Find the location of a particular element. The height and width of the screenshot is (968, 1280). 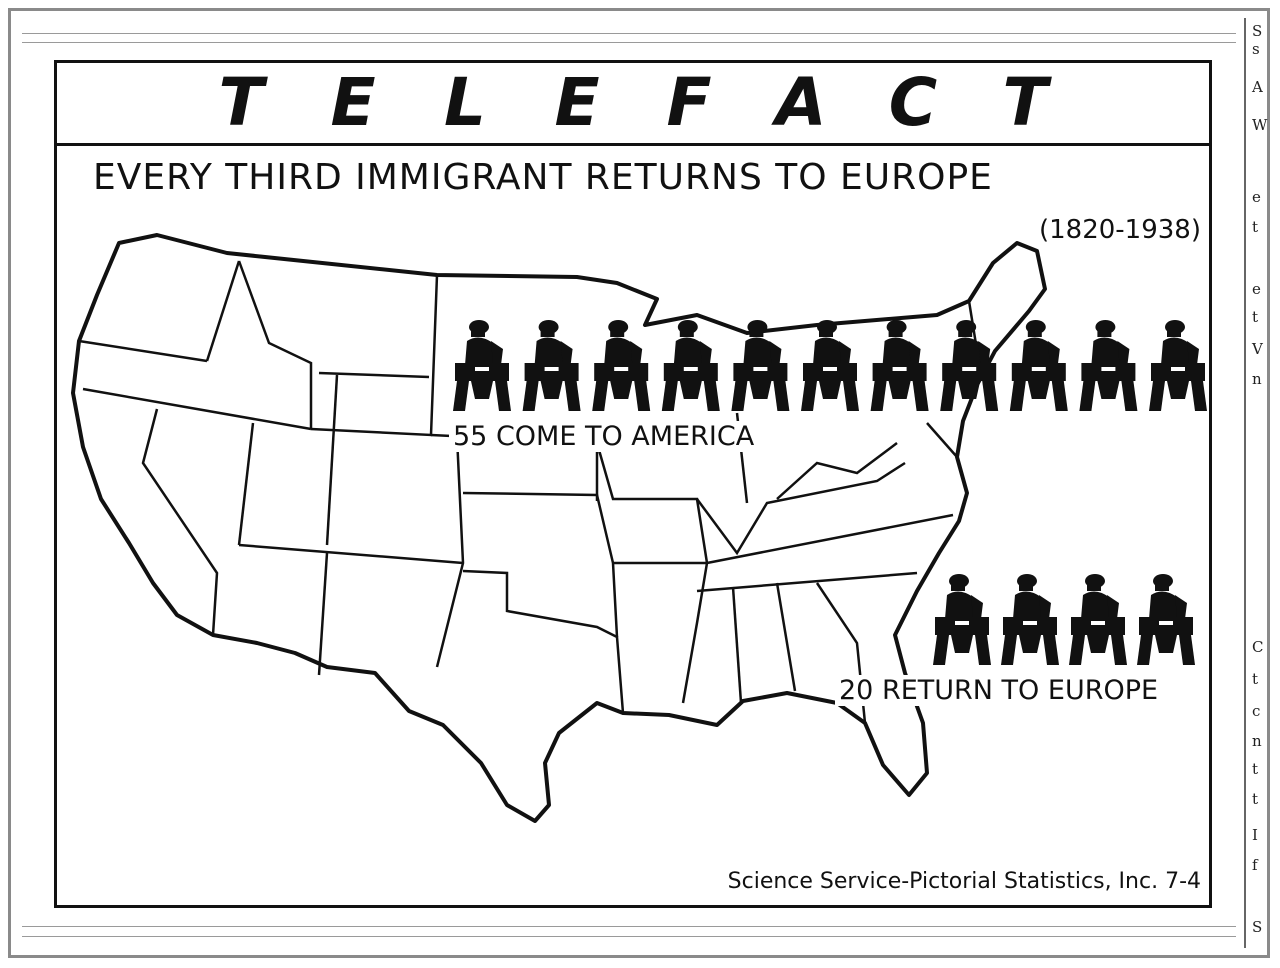

return-icon-row is located at coordinates (1064, 619).